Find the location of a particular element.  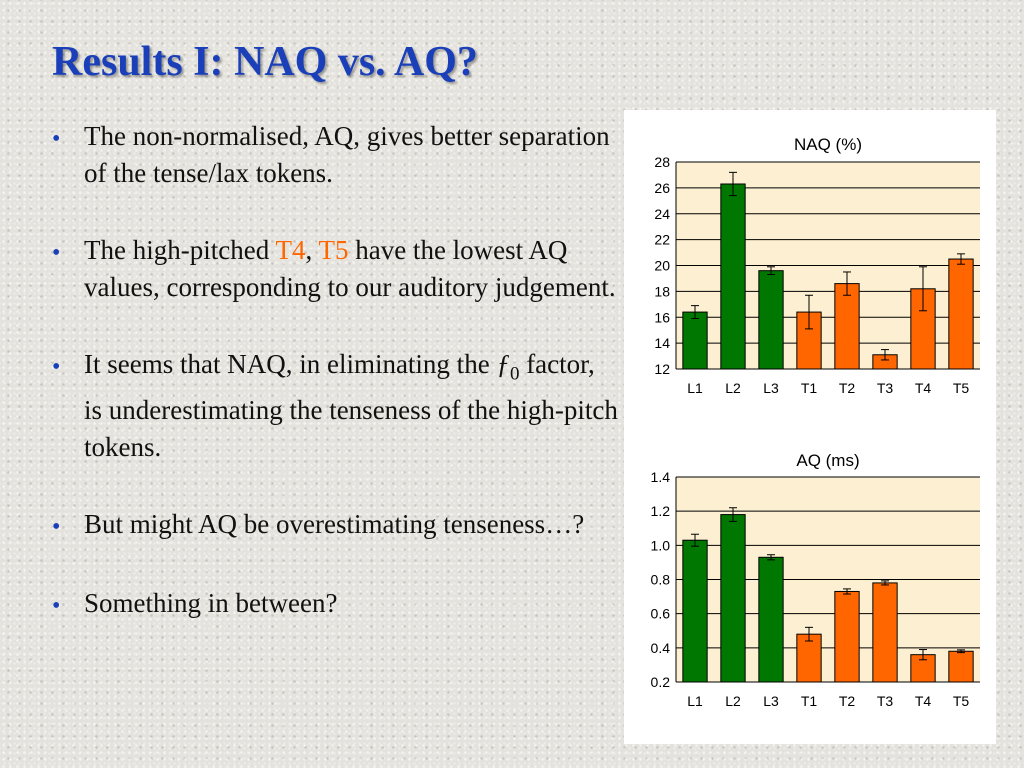

bullet-5: • Something in between? is located at coordinates (332, 603).